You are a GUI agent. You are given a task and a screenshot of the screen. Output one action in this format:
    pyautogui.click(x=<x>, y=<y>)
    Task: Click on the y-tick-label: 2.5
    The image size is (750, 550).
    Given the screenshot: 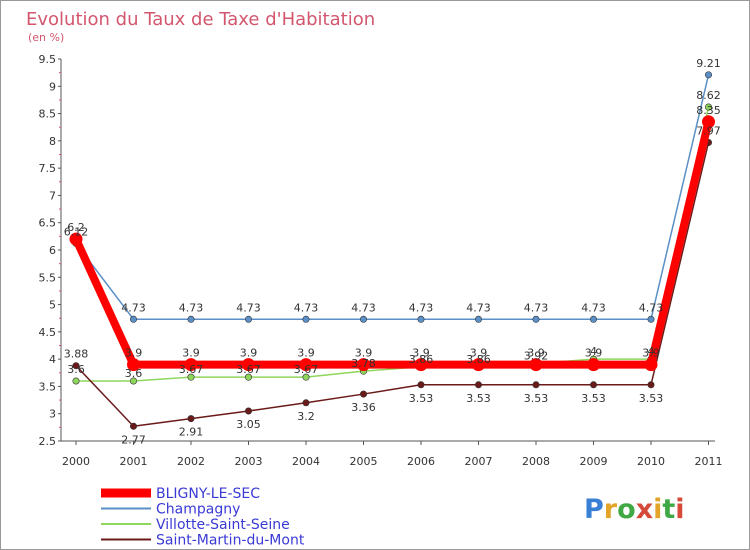 What is the action you would take?
    pyautogui.click(x=48, y=441)
    